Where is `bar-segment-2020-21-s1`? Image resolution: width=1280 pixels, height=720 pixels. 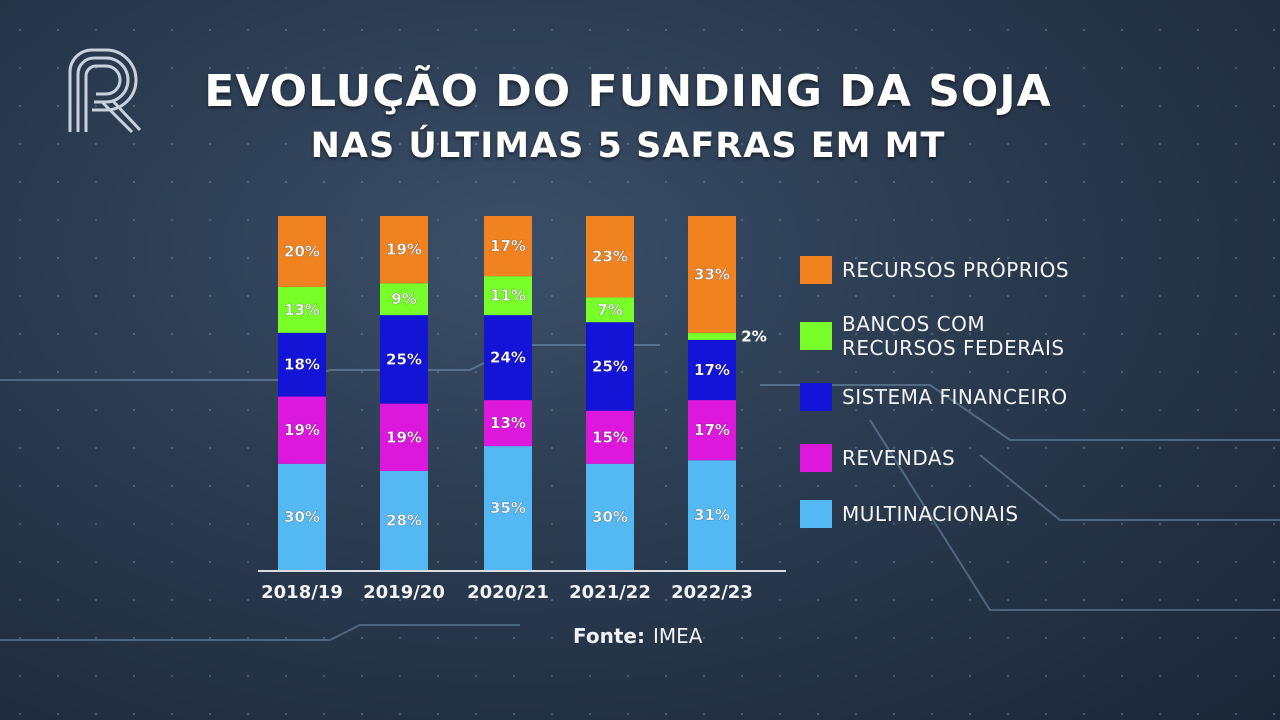
bar-segment-2020-21-s1 is located at coordinates (508, 423).